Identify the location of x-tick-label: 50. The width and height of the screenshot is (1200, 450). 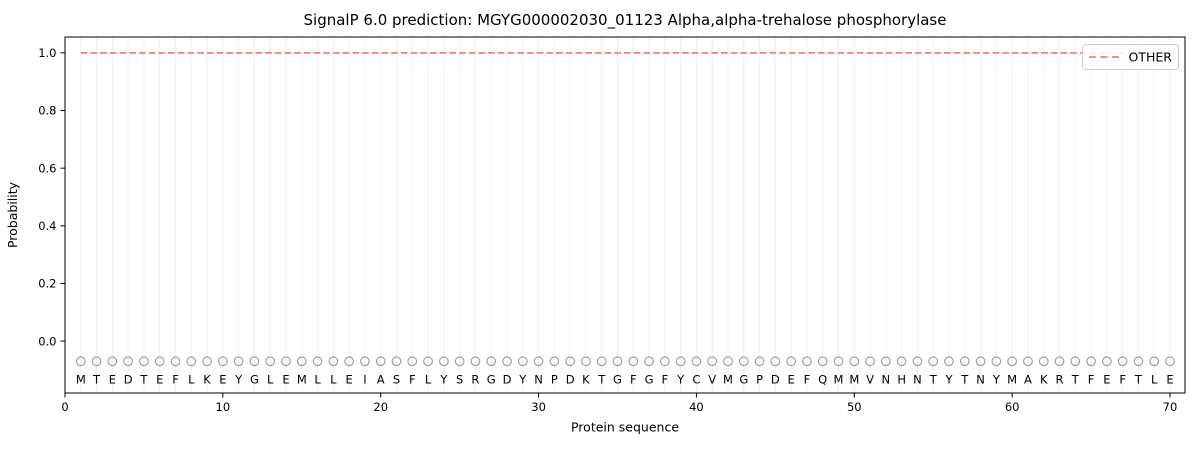
(854, 407).